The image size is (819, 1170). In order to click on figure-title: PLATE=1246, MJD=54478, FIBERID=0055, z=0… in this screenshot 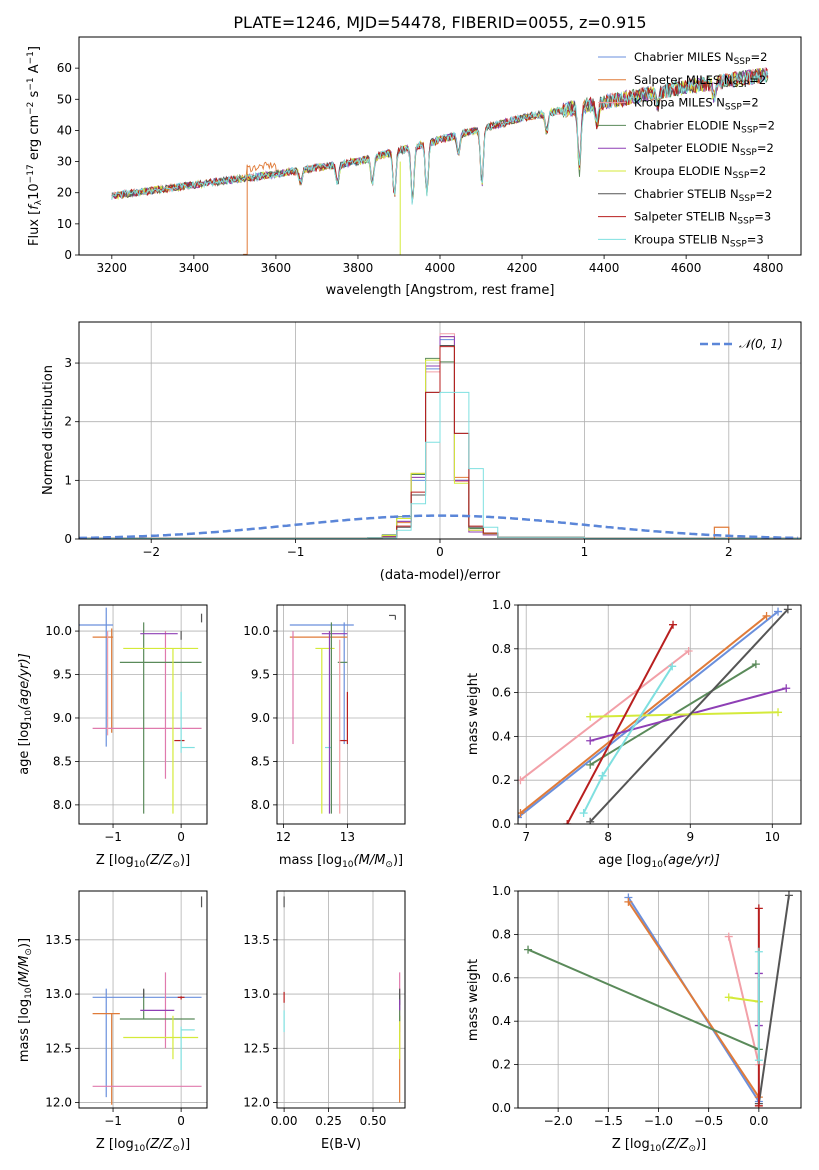, I will do `click(439, 22)`.